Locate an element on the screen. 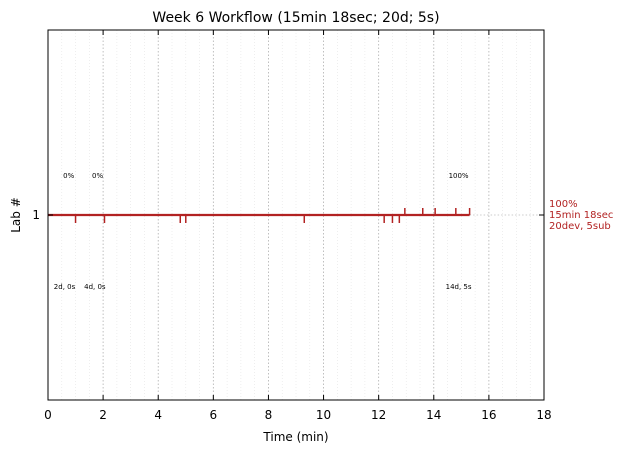  x-axis-label: Time (min) is located at coordinates (295, 437).